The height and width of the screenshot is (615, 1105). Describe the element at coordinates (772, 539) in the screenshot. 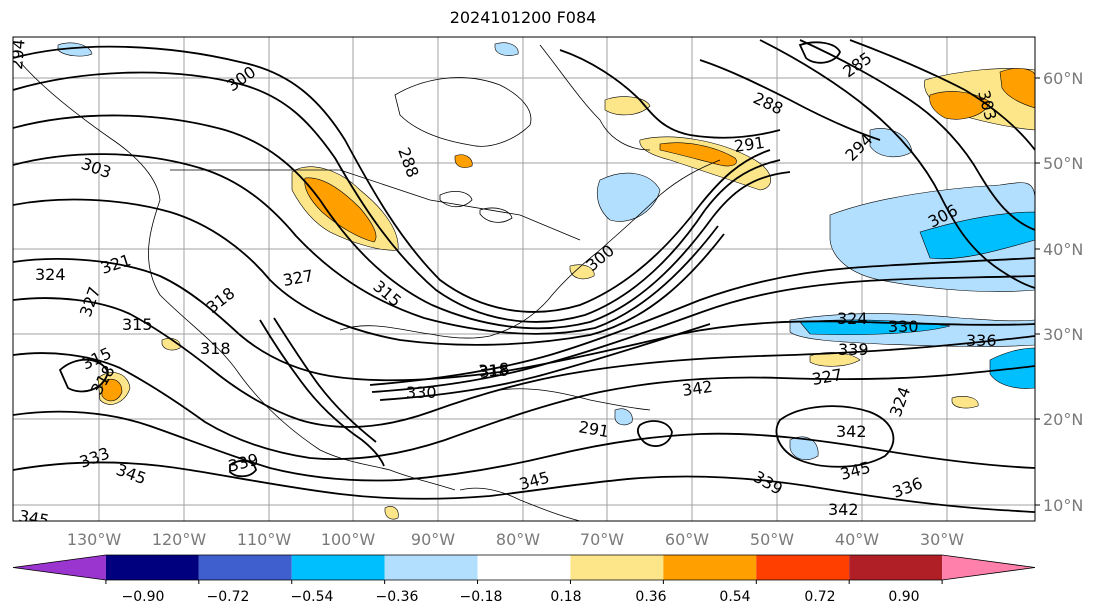

I see `lon-label: 50°W` at that location.